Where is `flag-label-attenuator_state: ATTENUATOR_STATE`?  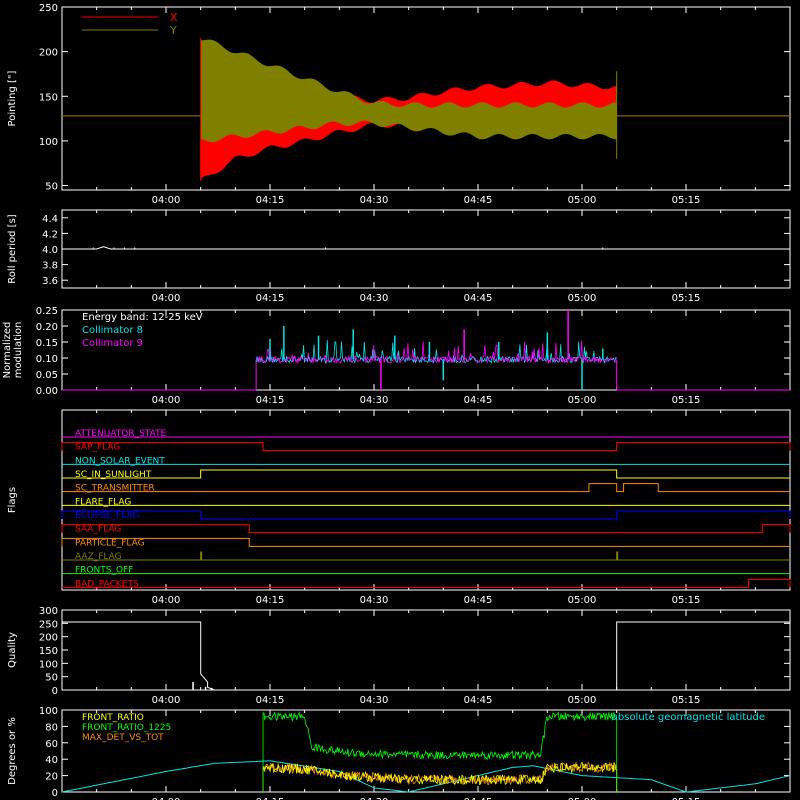 flag-label-attenuator_state: ATTENUATOR_STATE is located at coordinates (121, 434).